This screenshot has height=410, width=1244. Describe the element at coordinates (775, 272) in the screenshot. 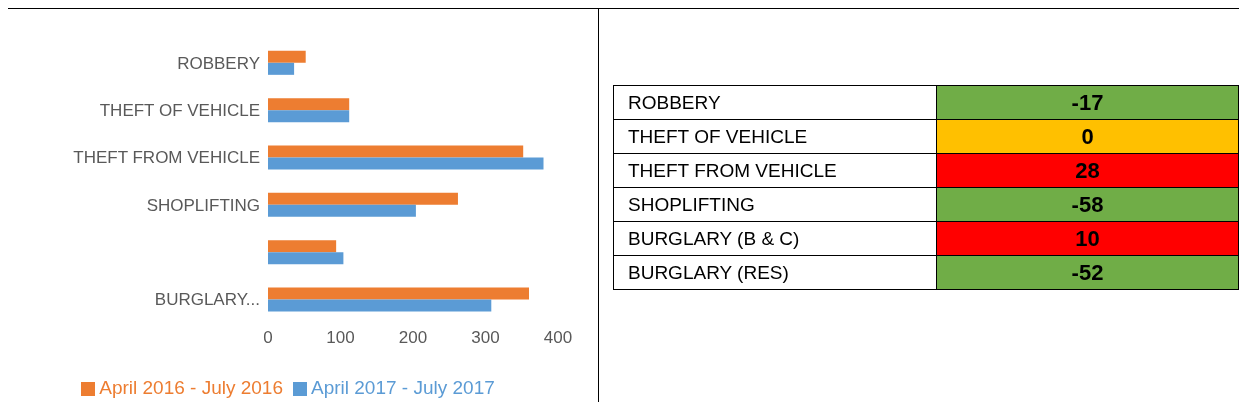

I see `y-tick-label: BURGLARY (RES)` at that location.